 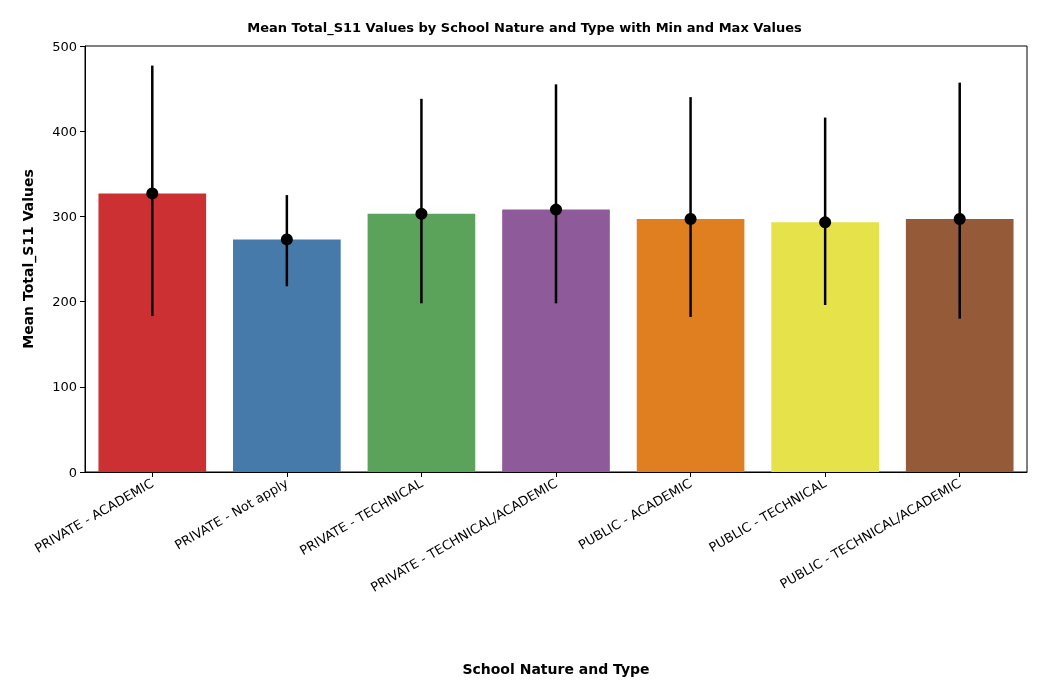 I want to click on x-axis-title: School Nature and Type, so click(x=556, y=669).